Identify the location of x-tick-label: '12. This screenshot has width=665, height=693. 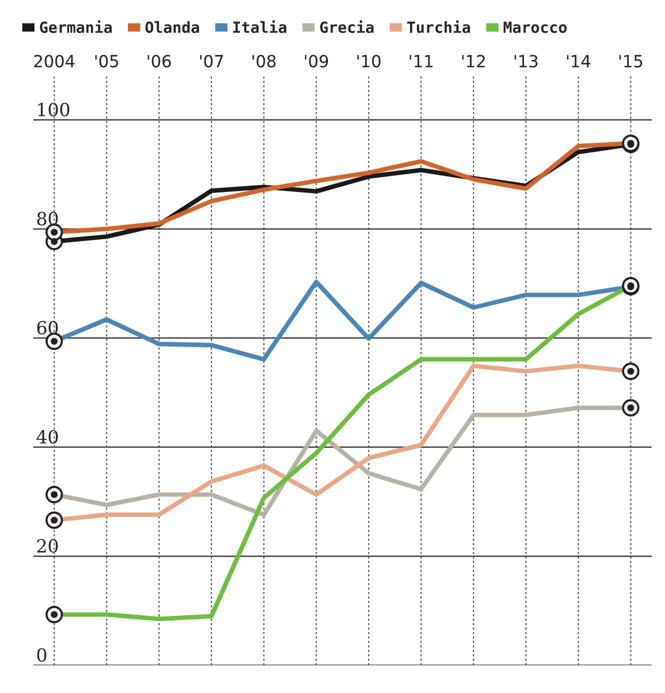
(473, 61).